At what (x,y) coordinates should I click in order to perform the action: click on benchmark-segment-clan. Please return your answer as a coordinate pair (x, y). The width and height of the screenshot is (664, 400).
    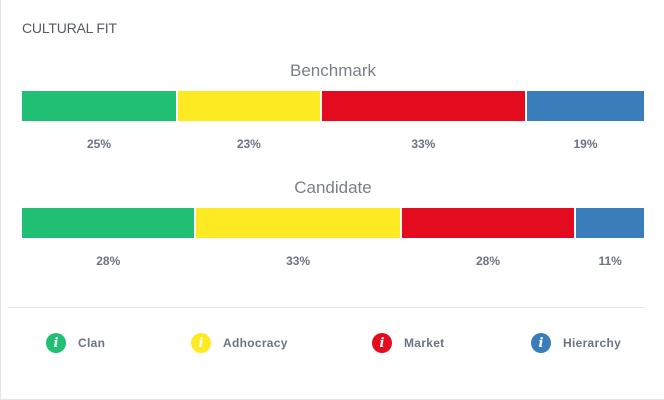
    Looking at the image, I should click on (99, 106).